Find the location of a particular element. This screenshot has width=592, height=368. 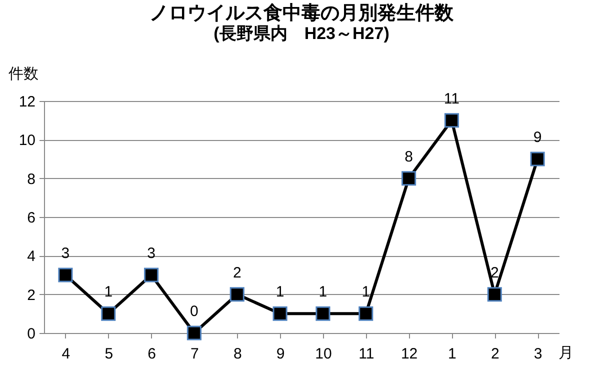

data-label: 0 is located at coordinates (194, 311).